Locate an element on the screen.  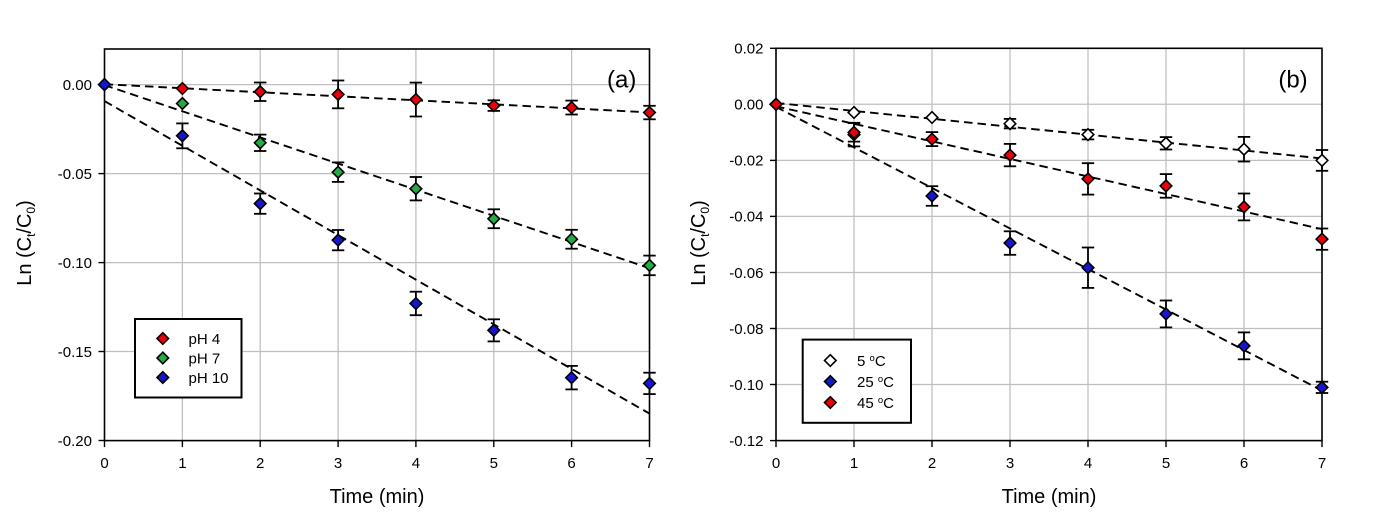
svg-text: -0.02 is located at coordinates (746, 161).